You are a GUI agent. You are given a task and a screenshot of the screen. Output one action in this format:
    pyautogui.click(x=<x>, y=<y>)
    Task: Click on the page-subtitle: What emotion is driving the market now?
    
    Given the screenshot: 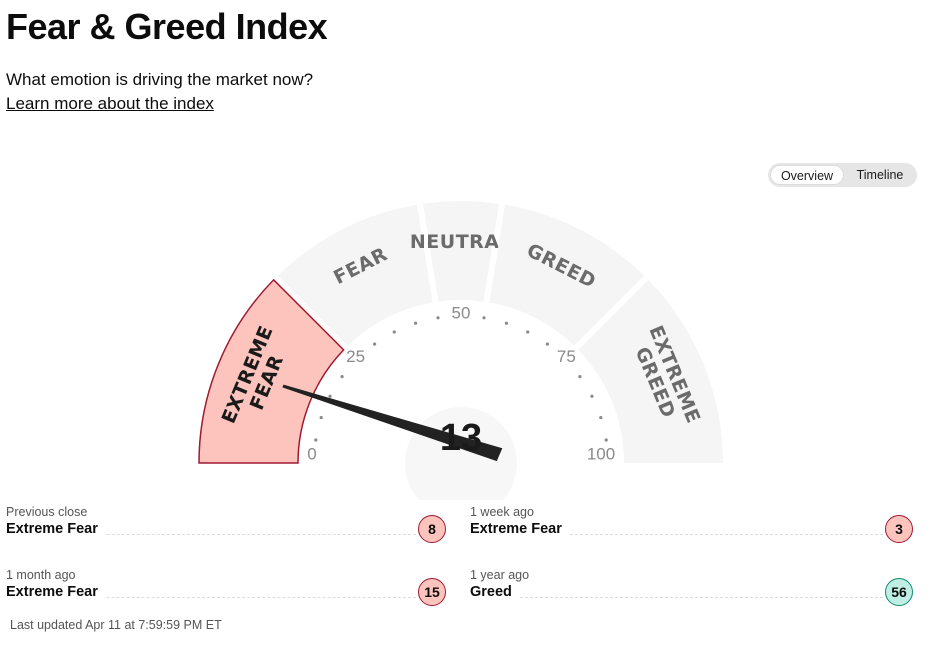 What is the action you would take?
    pyautogui.click(x=160, y=79)
    